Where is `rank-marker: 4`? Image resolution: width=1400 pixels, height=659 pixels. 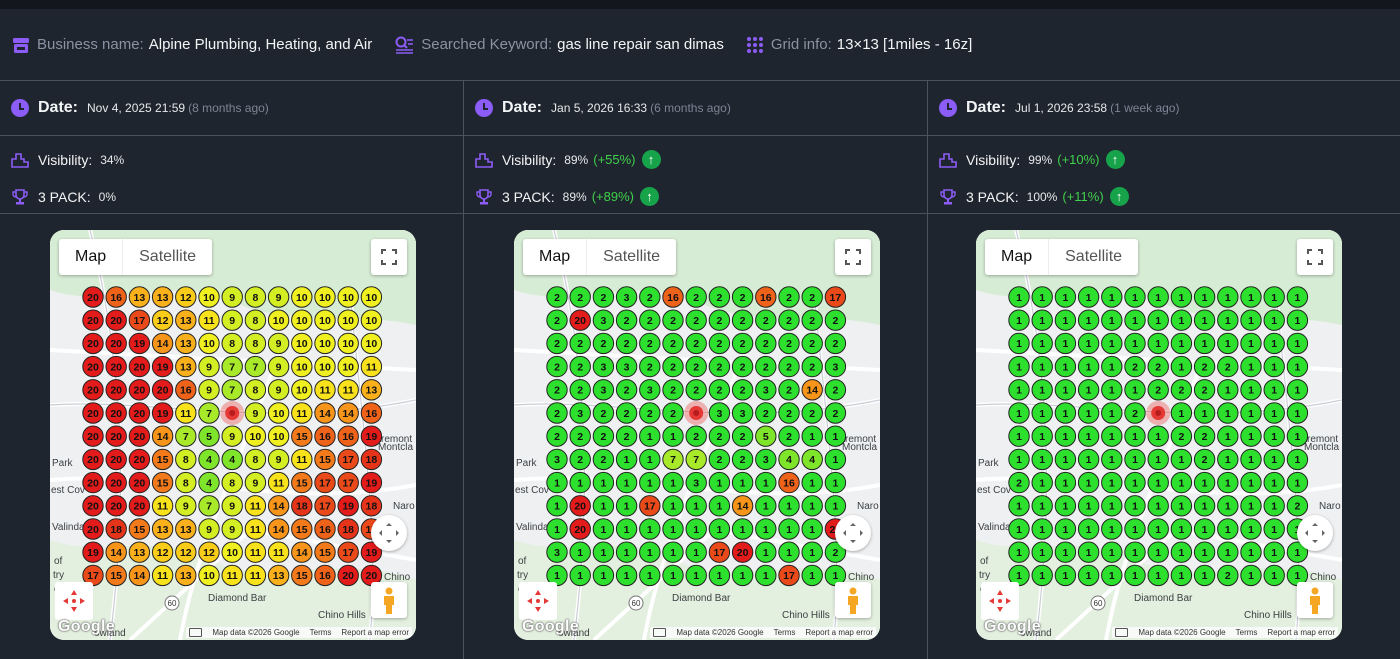
rank-marker: 4 is located at coordinates (209, 482).